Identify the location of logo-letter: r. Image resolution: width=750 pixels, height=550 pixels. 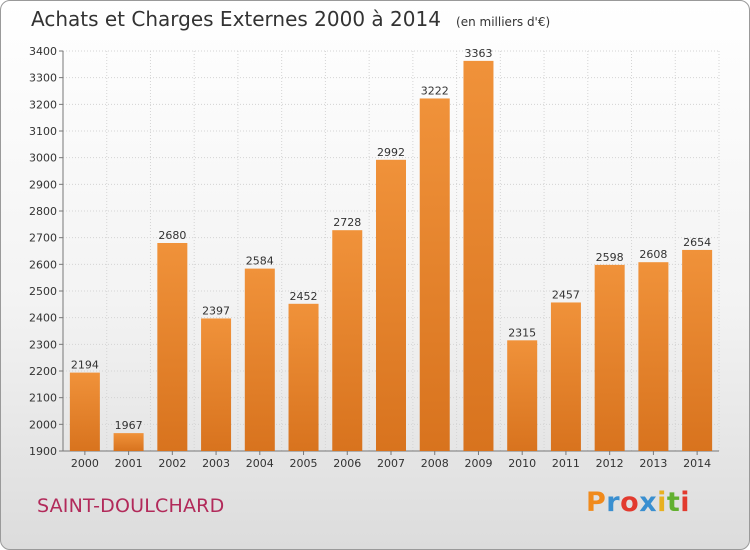
(613, 502).